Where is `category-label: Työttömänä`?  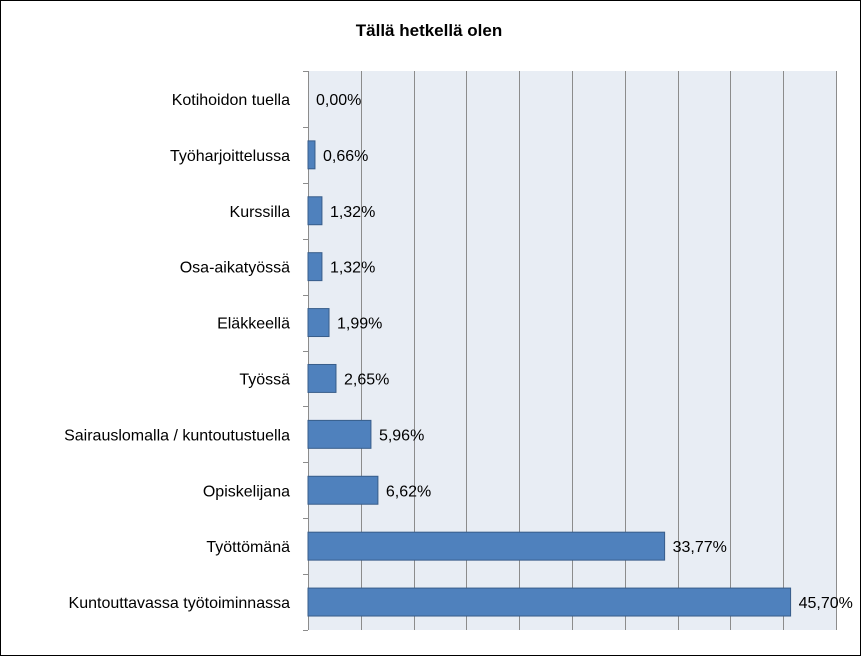
category-label: Työttömänä is located at coordinates (248, 547).